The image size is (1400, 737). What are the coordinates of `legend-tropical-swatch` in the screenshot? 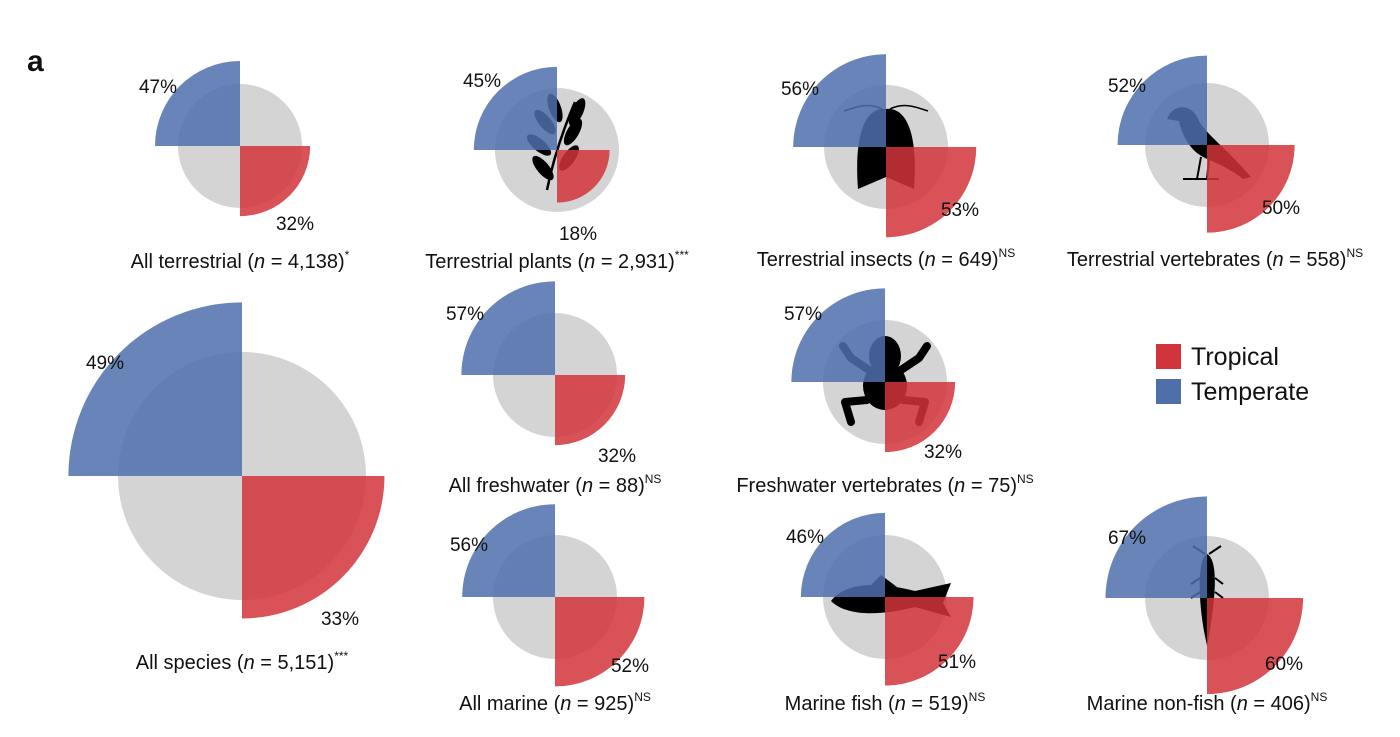 It's located at (1168, 356).